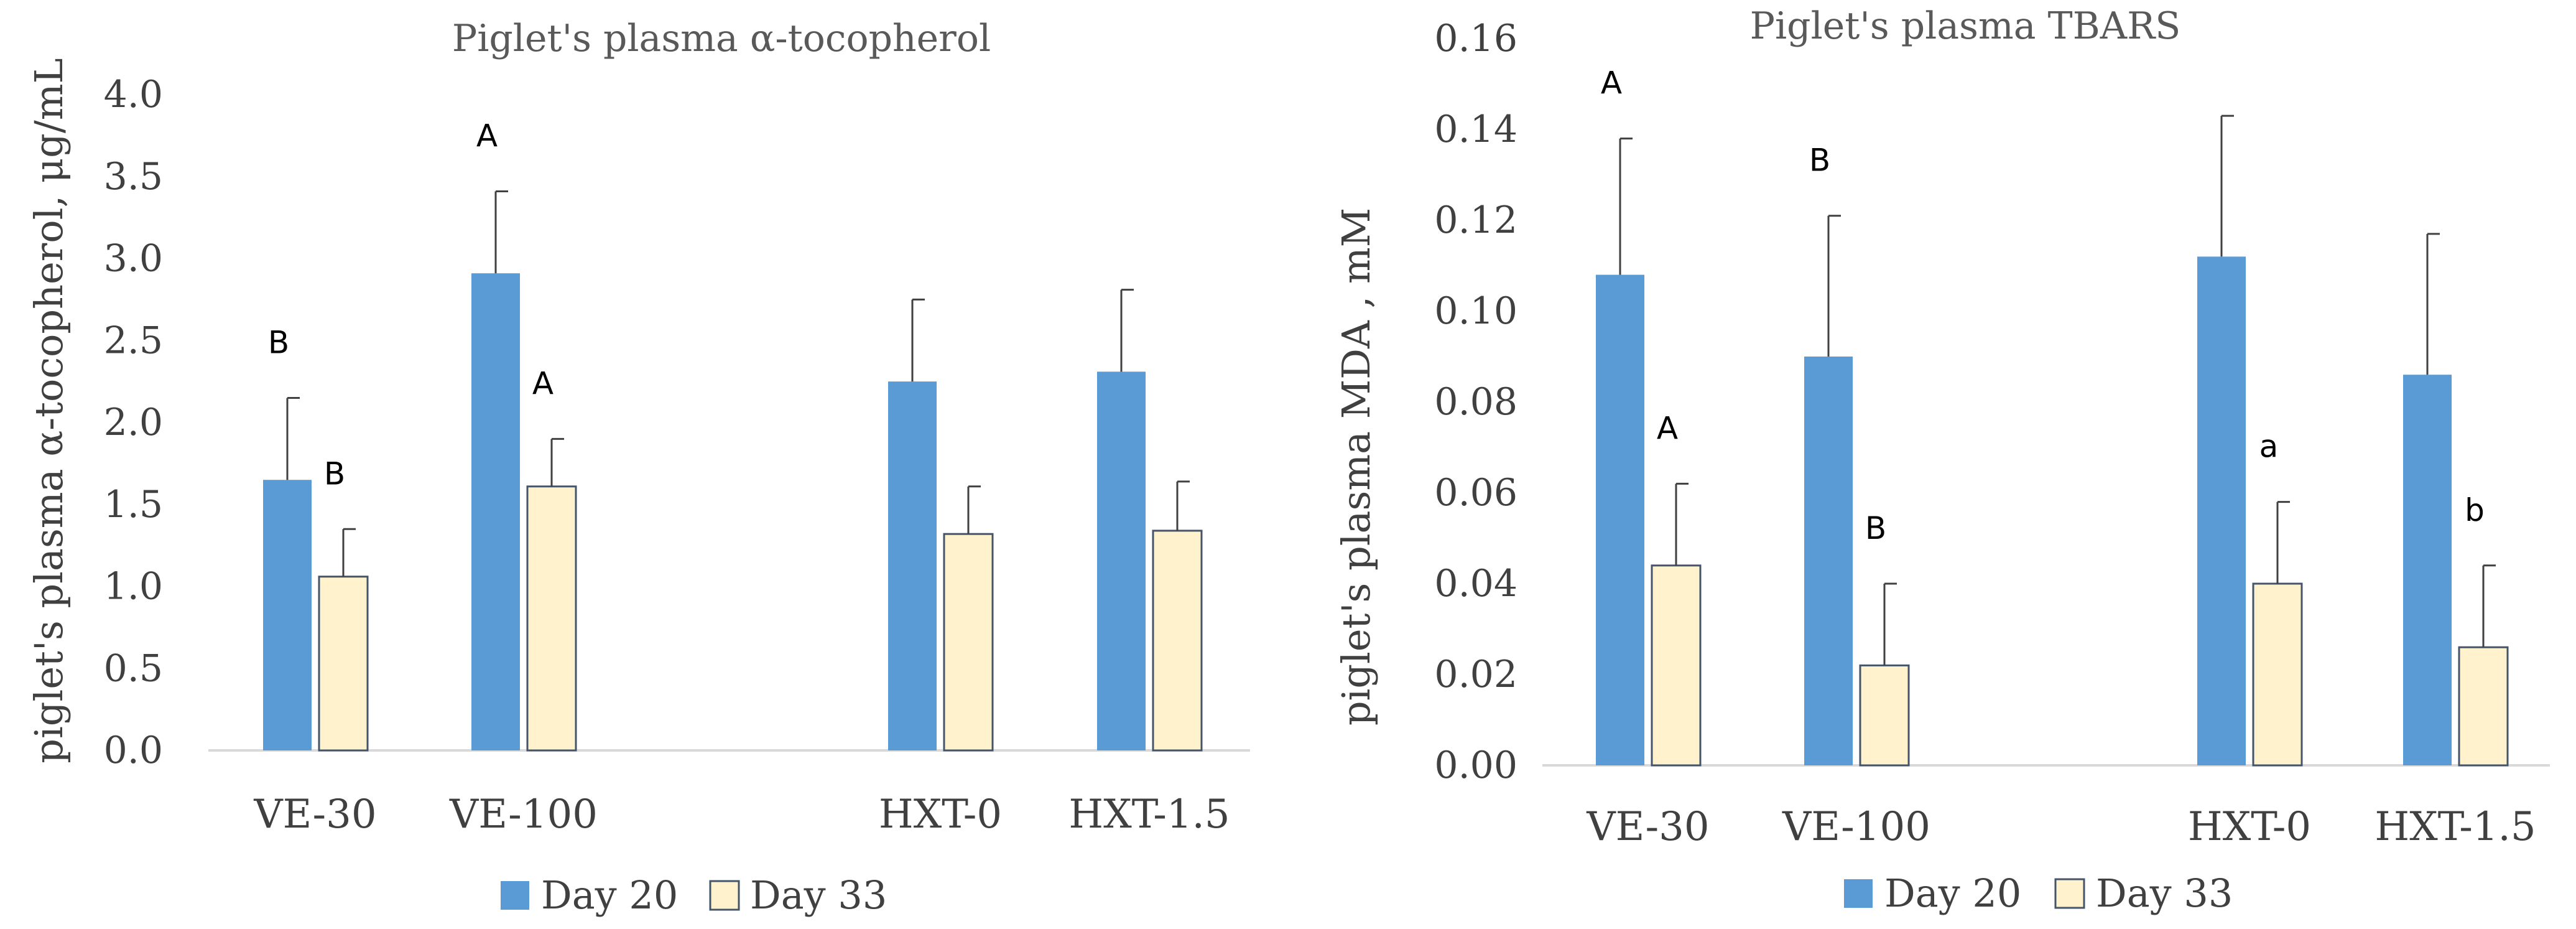  Describe the element at coordinates (133, 259) in the screenshot. I see `tocopherol-y-tick-label: 3.0` at that location.